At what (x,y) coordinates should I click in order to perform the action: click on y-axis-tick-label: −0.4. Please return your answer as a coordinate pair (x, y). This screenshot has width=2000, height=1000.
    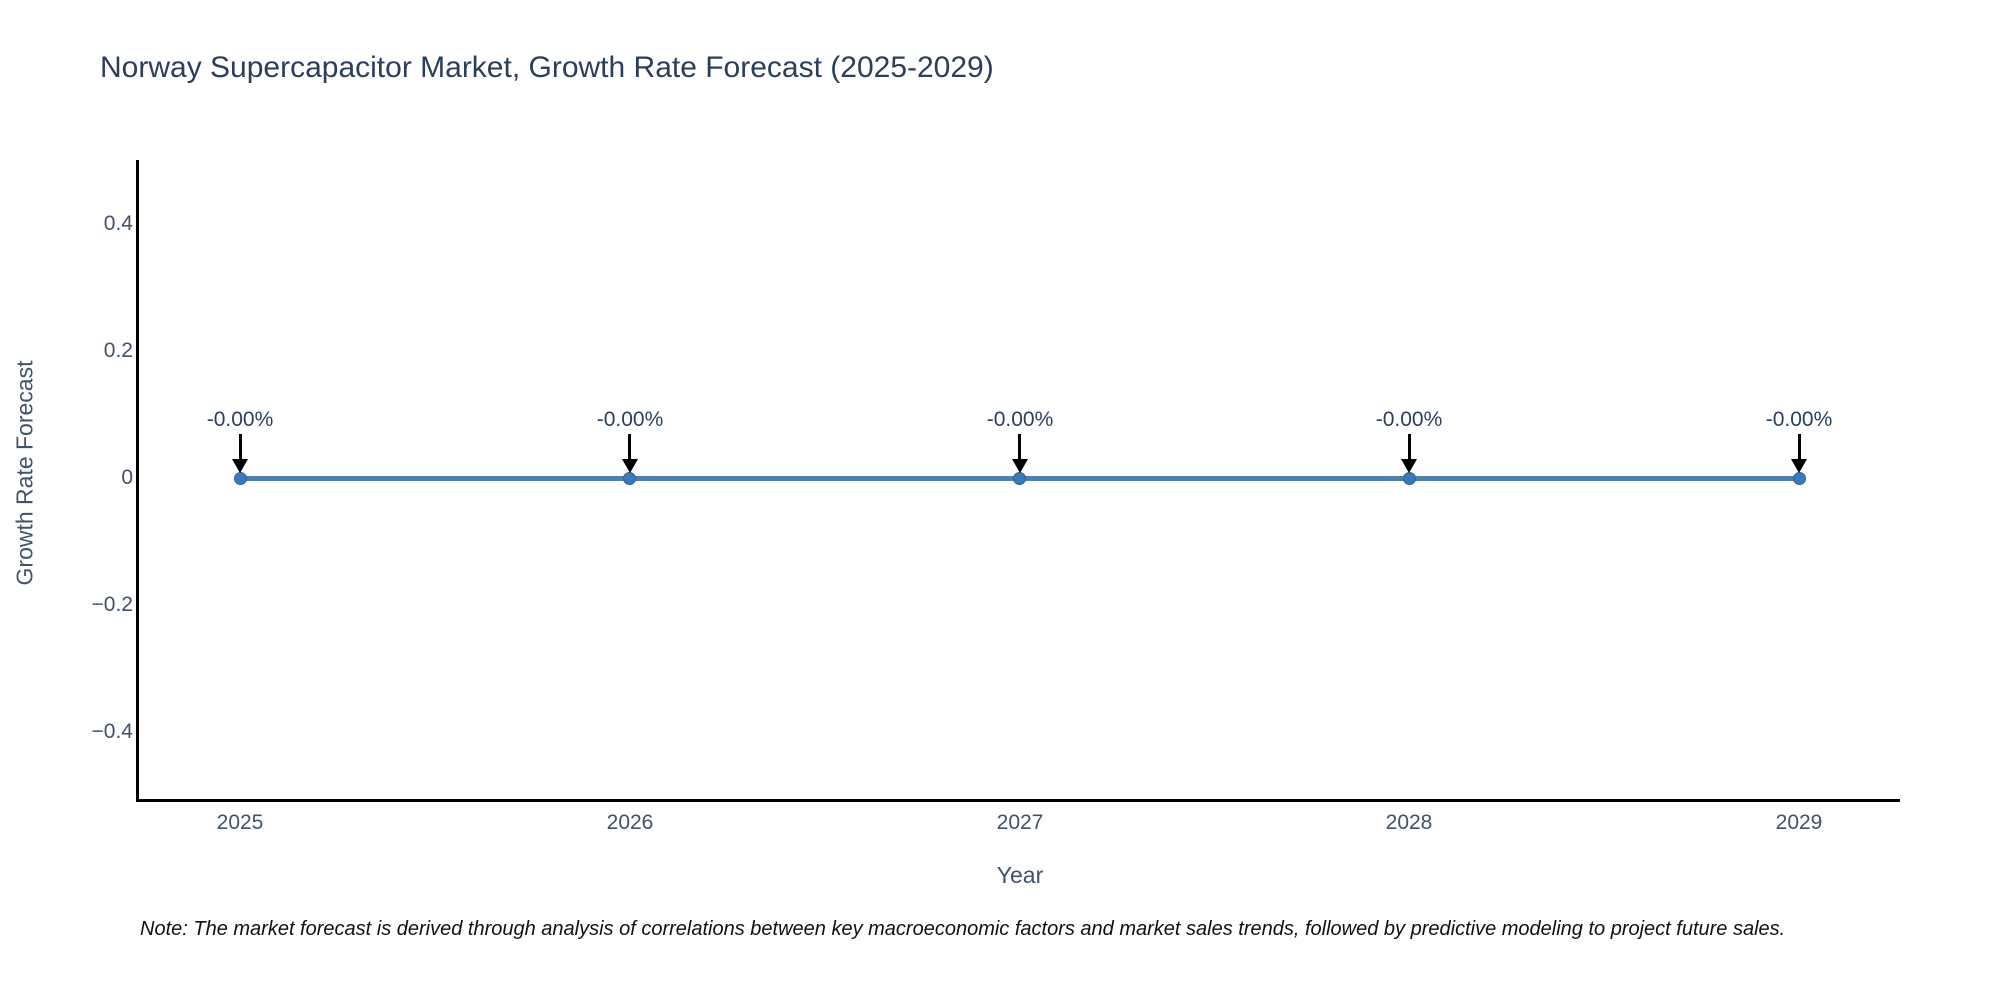
    Looking at the image, I should click on (112, 731).